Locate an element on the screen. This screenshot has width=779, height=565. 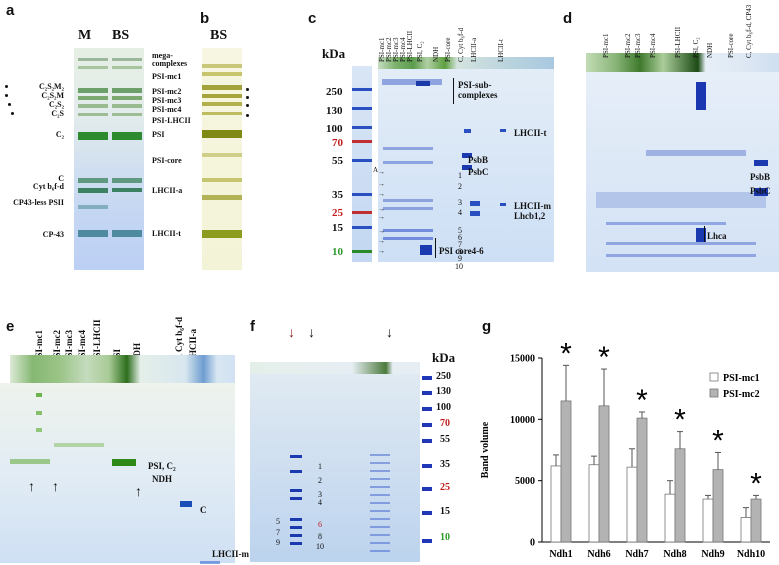
d-lhca: Lhca is located at coordinates (717, 236).